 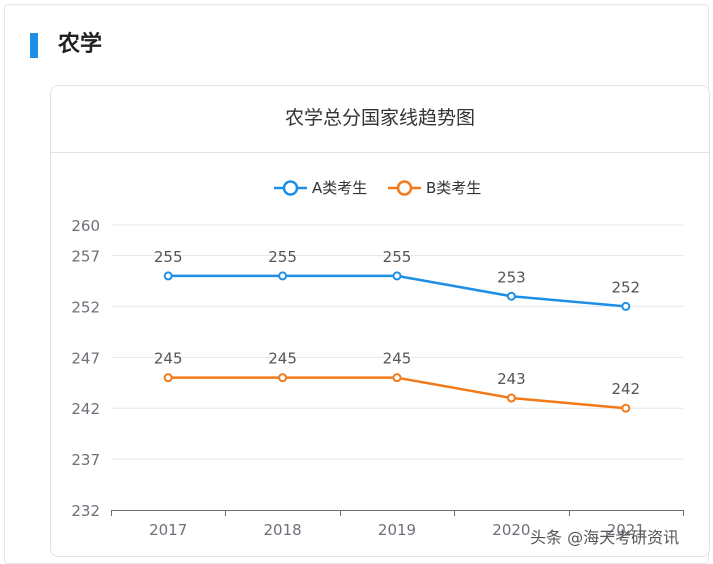 What do you see at coordinates (85, 226) in the screenshot?
I see `y-tick-label: 260` at bounding box center [85, 226].